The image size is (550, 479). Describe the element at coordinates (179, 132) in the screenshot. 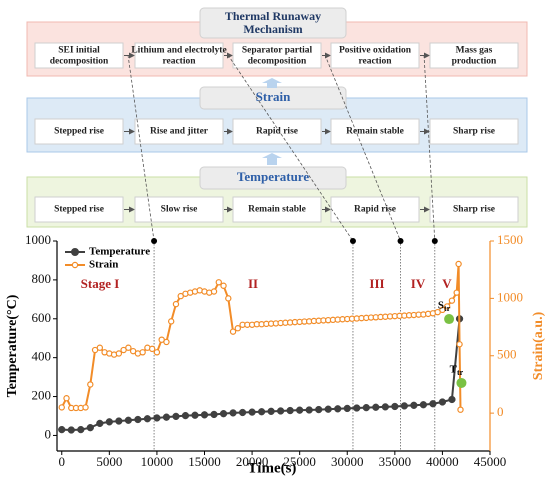

I see `box-label: Rise and jitter` at that location.